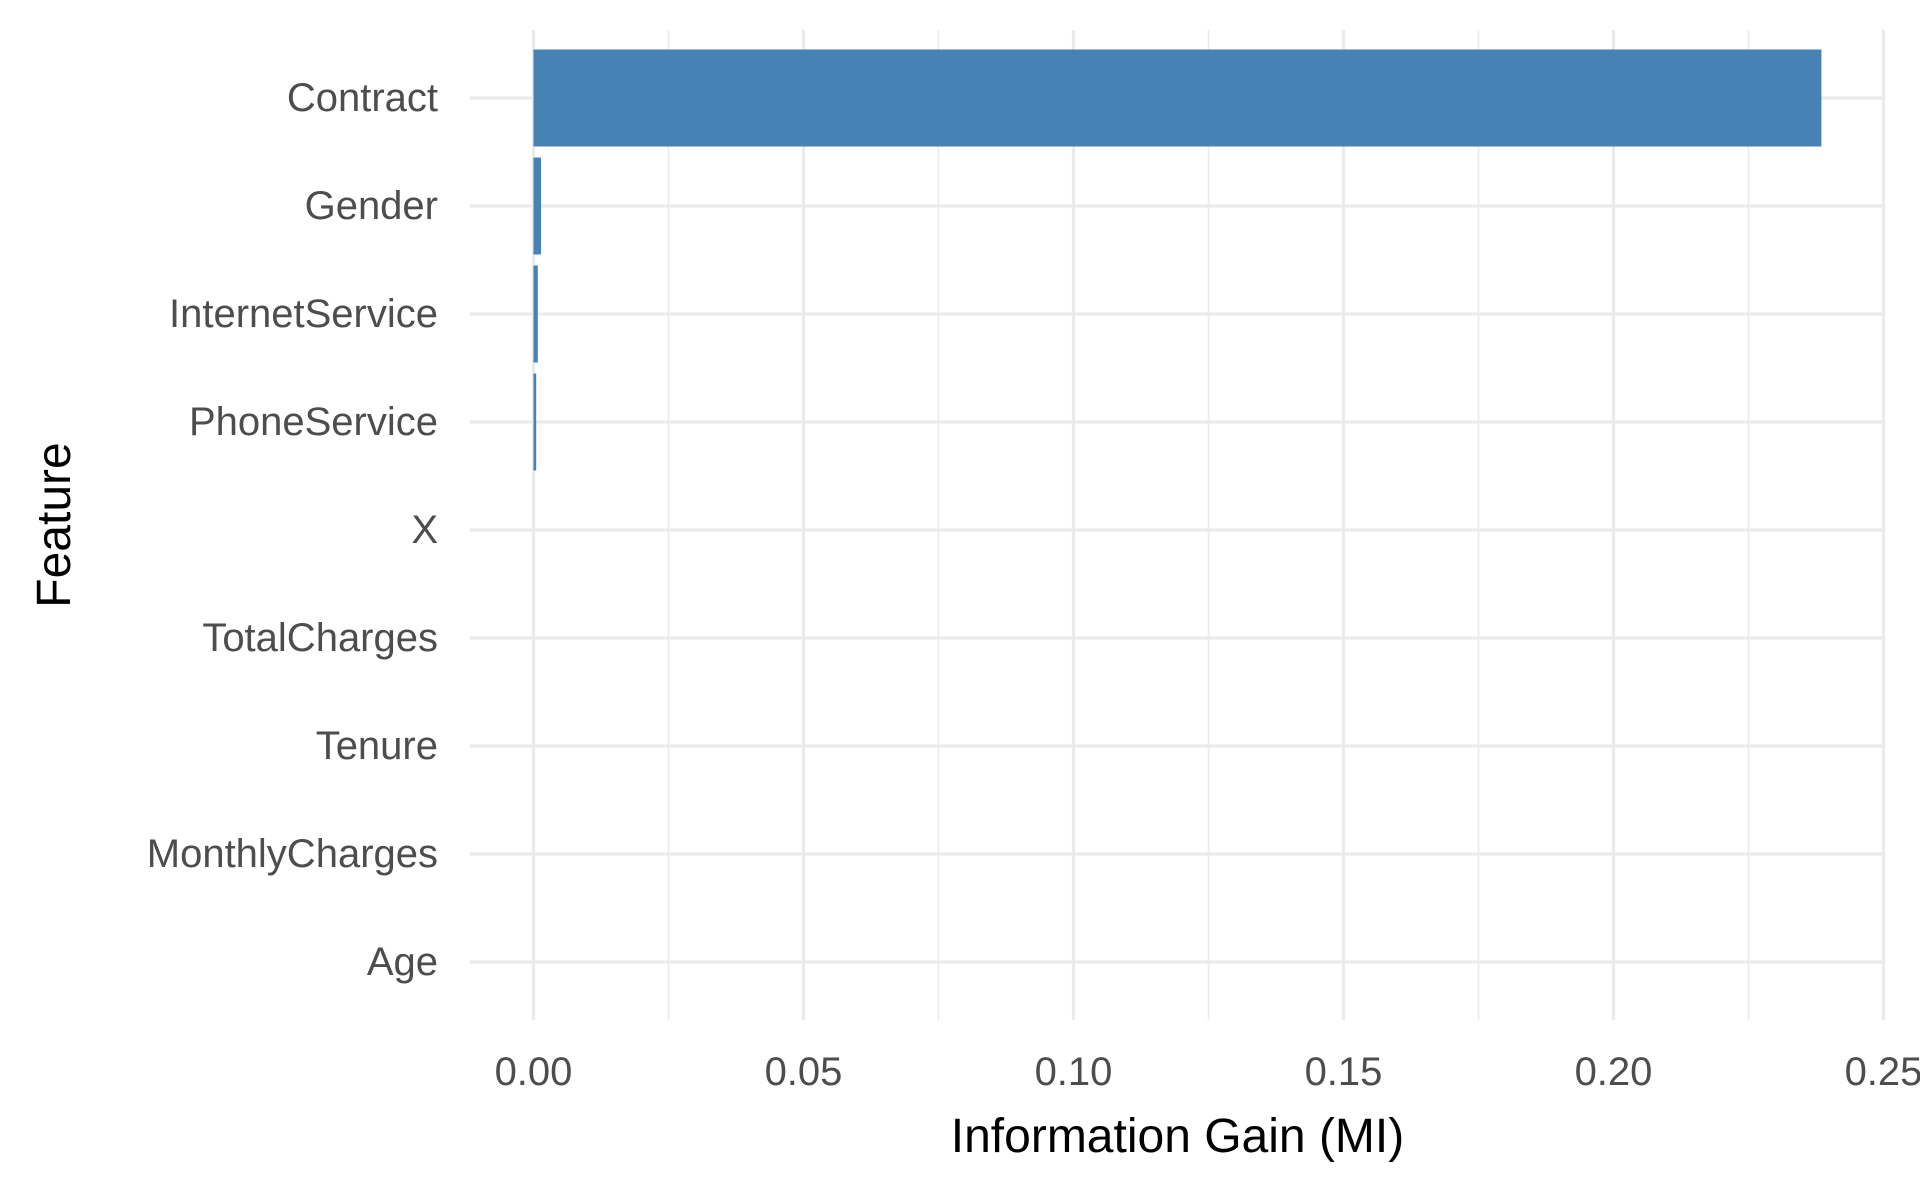  I want to click on y-tick-label: Contract, so click(362, 98).